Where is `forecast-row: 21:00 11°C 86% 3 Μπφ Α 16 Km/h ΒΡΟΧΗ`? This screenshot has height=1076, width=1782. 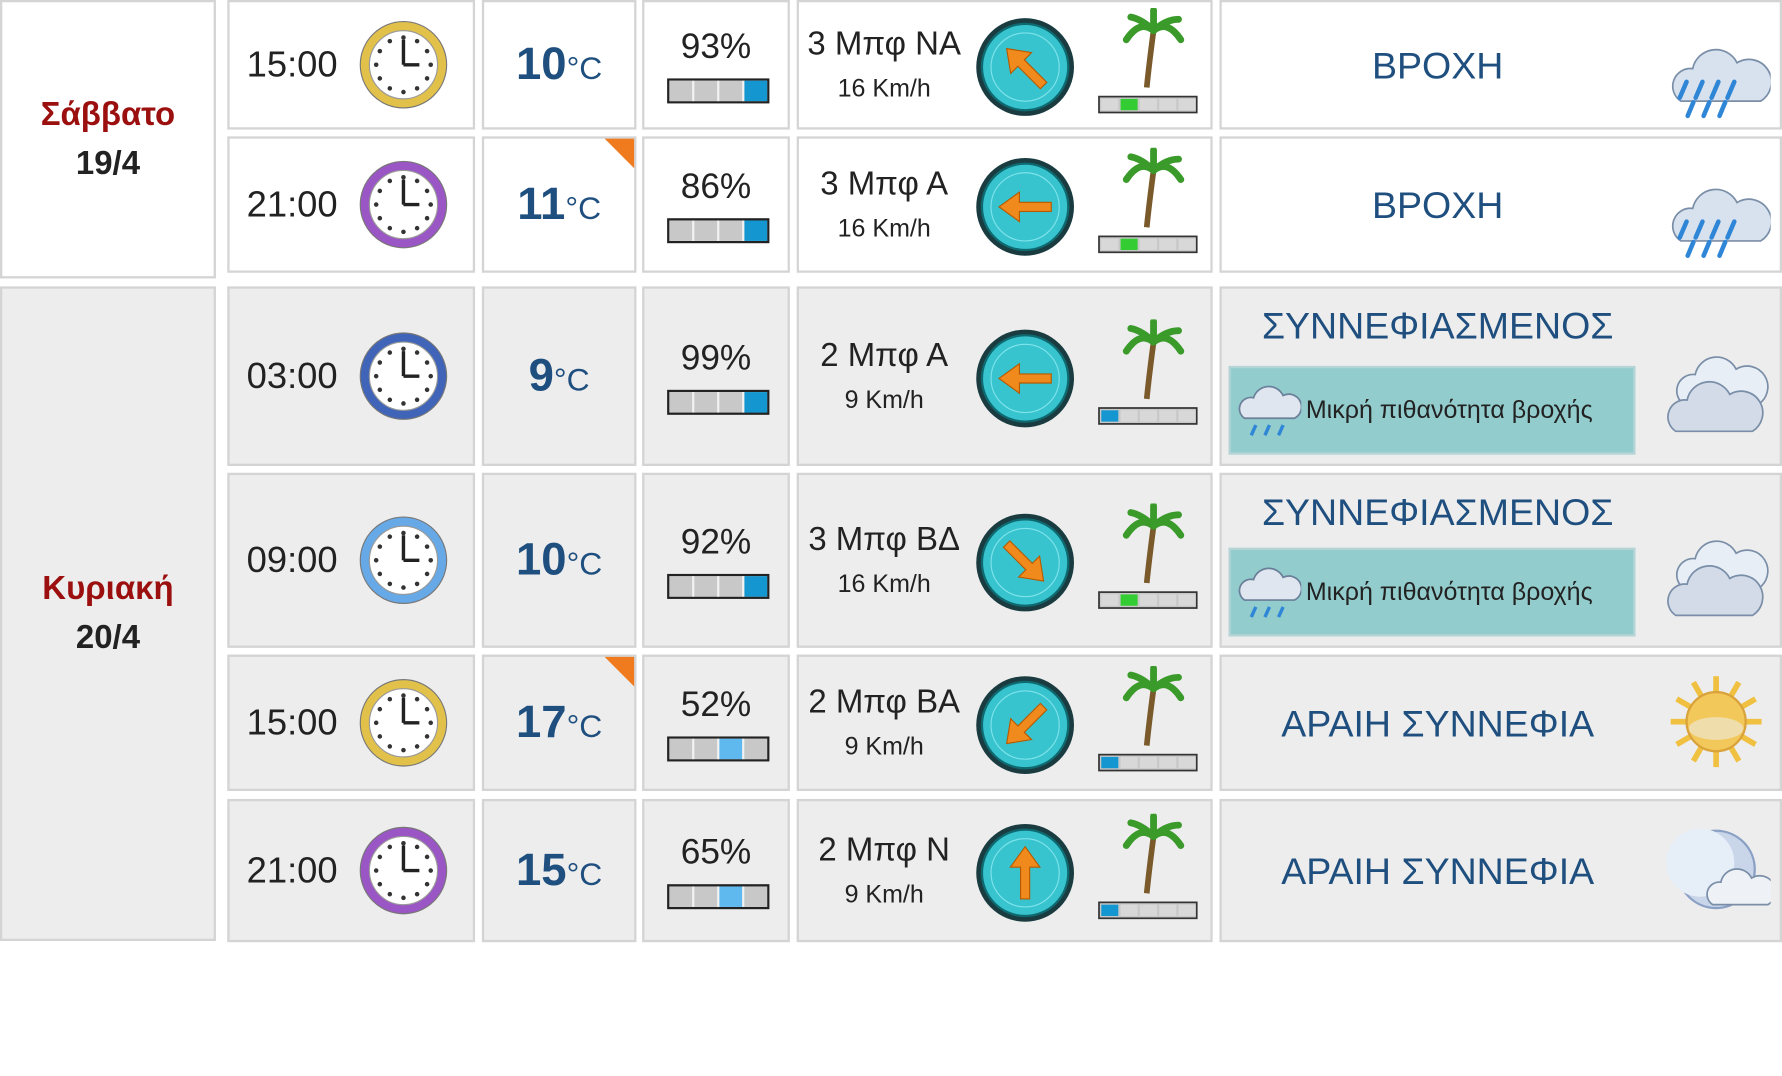 forecast-row: 21:00 11°C 86% 3 Μπφ Α 16 Km/h ΒΡΟΧΗ is located at coordinates (1004, 204).